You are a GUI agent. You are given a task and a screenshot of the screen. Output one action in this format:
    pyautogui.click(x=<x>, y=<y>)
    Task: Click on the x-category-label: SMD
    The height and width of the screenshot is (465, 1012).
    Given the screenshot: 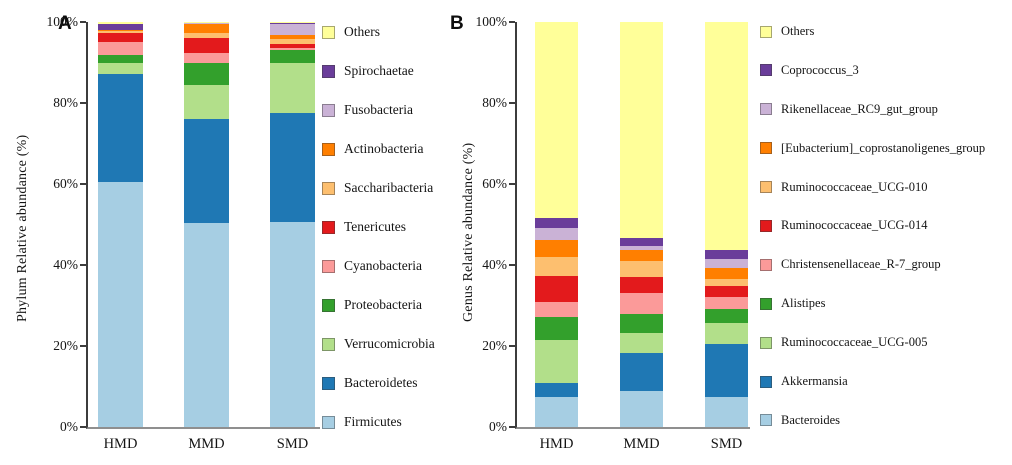 What is the action you would take?
    pyautogui.click(x=726, y=444)
    